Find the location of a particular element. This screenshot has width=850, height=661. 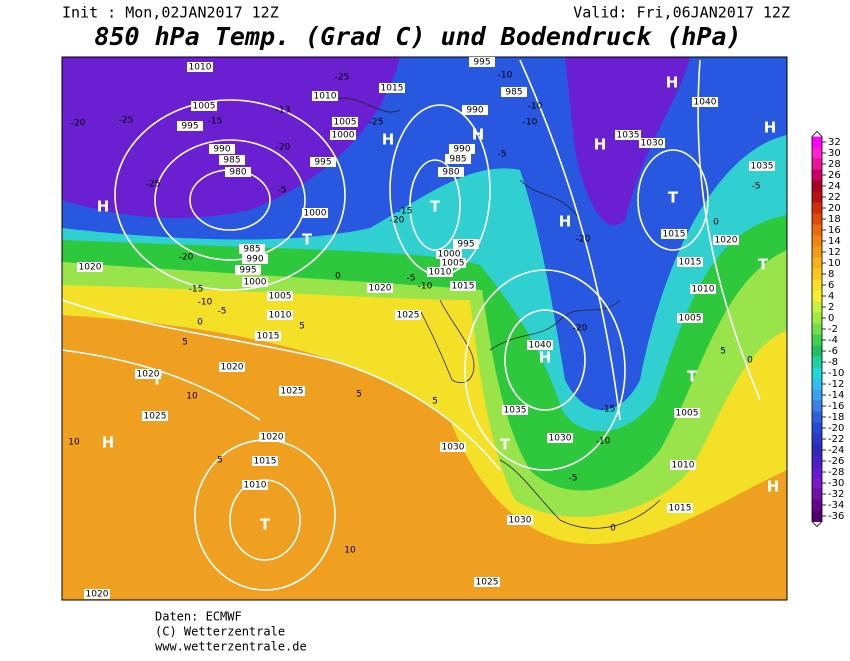

color-tick-label: -20 is located at coordinates (836, 428).